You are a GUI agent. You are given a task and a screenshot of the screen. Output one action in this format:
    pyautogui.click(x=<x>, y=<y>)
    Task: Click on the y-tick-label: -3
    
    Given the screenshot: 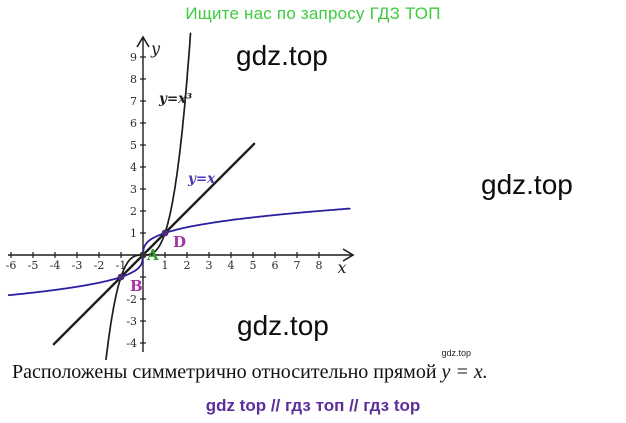 What is the action you would take?
    pyautogui.click(x=131, y=321)
    